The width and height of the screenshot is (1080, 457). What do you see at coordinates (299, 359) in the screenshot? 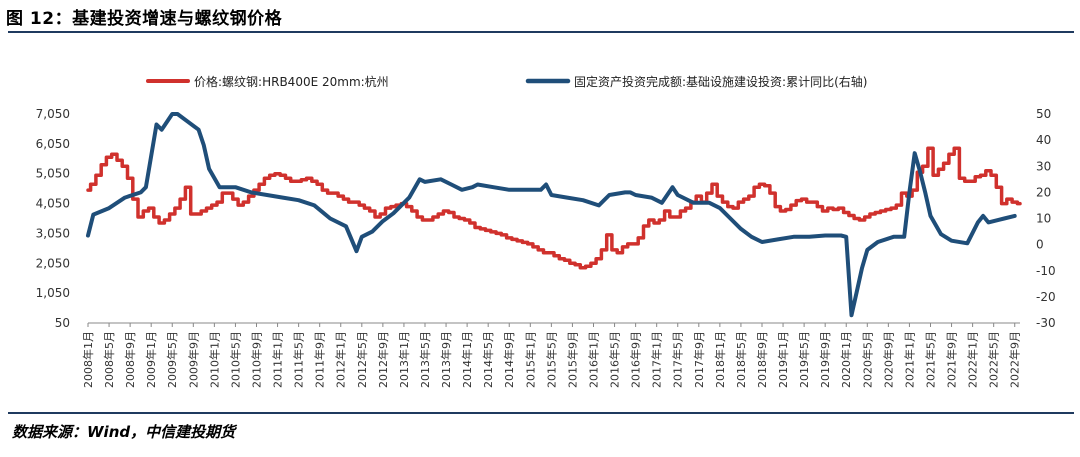
I see `x-tick-label: 2011年5月` at bounding box center [299, 359].